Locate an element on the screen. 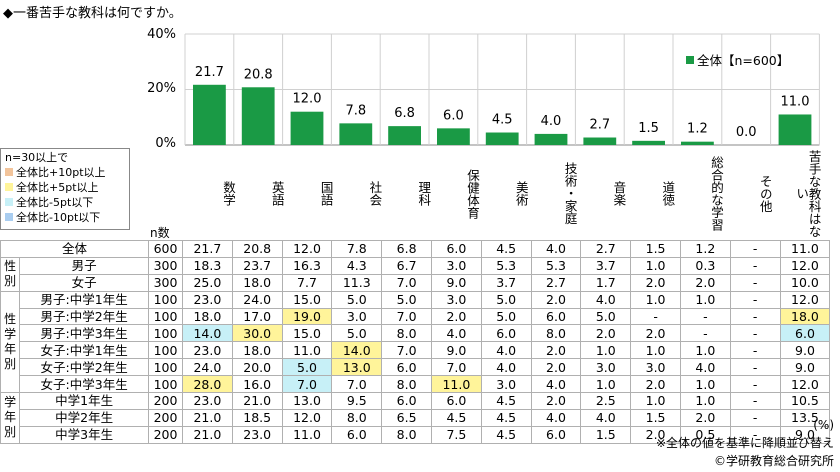 The image size is (840, 472). table-cell: 3.7 is located at coordinates (606, 265).